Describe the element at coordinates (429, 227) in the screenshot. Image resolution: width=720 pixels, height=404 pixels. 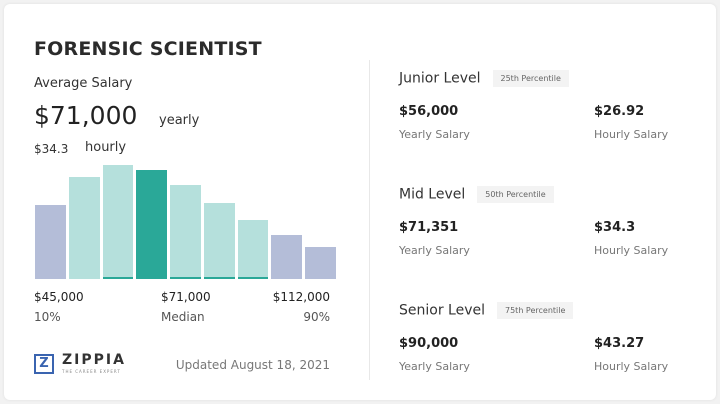
I see `mid-yearly: $71,351` at that location.